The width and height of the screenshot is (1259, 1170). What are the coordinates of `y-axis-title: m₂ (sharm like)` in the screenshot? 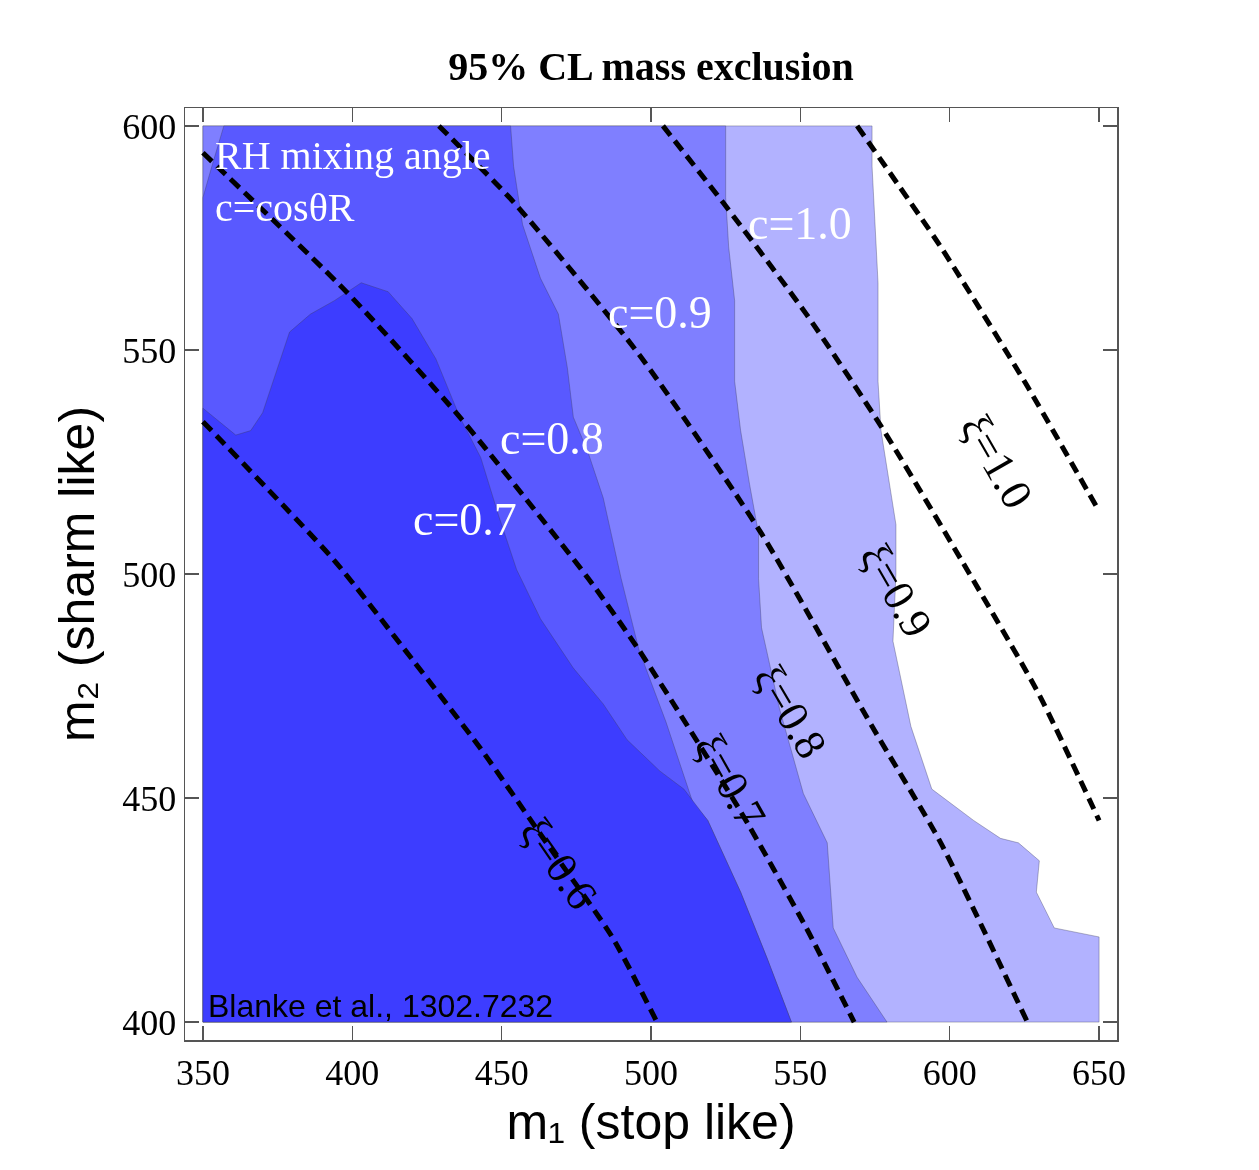 It's located at (76, 574).